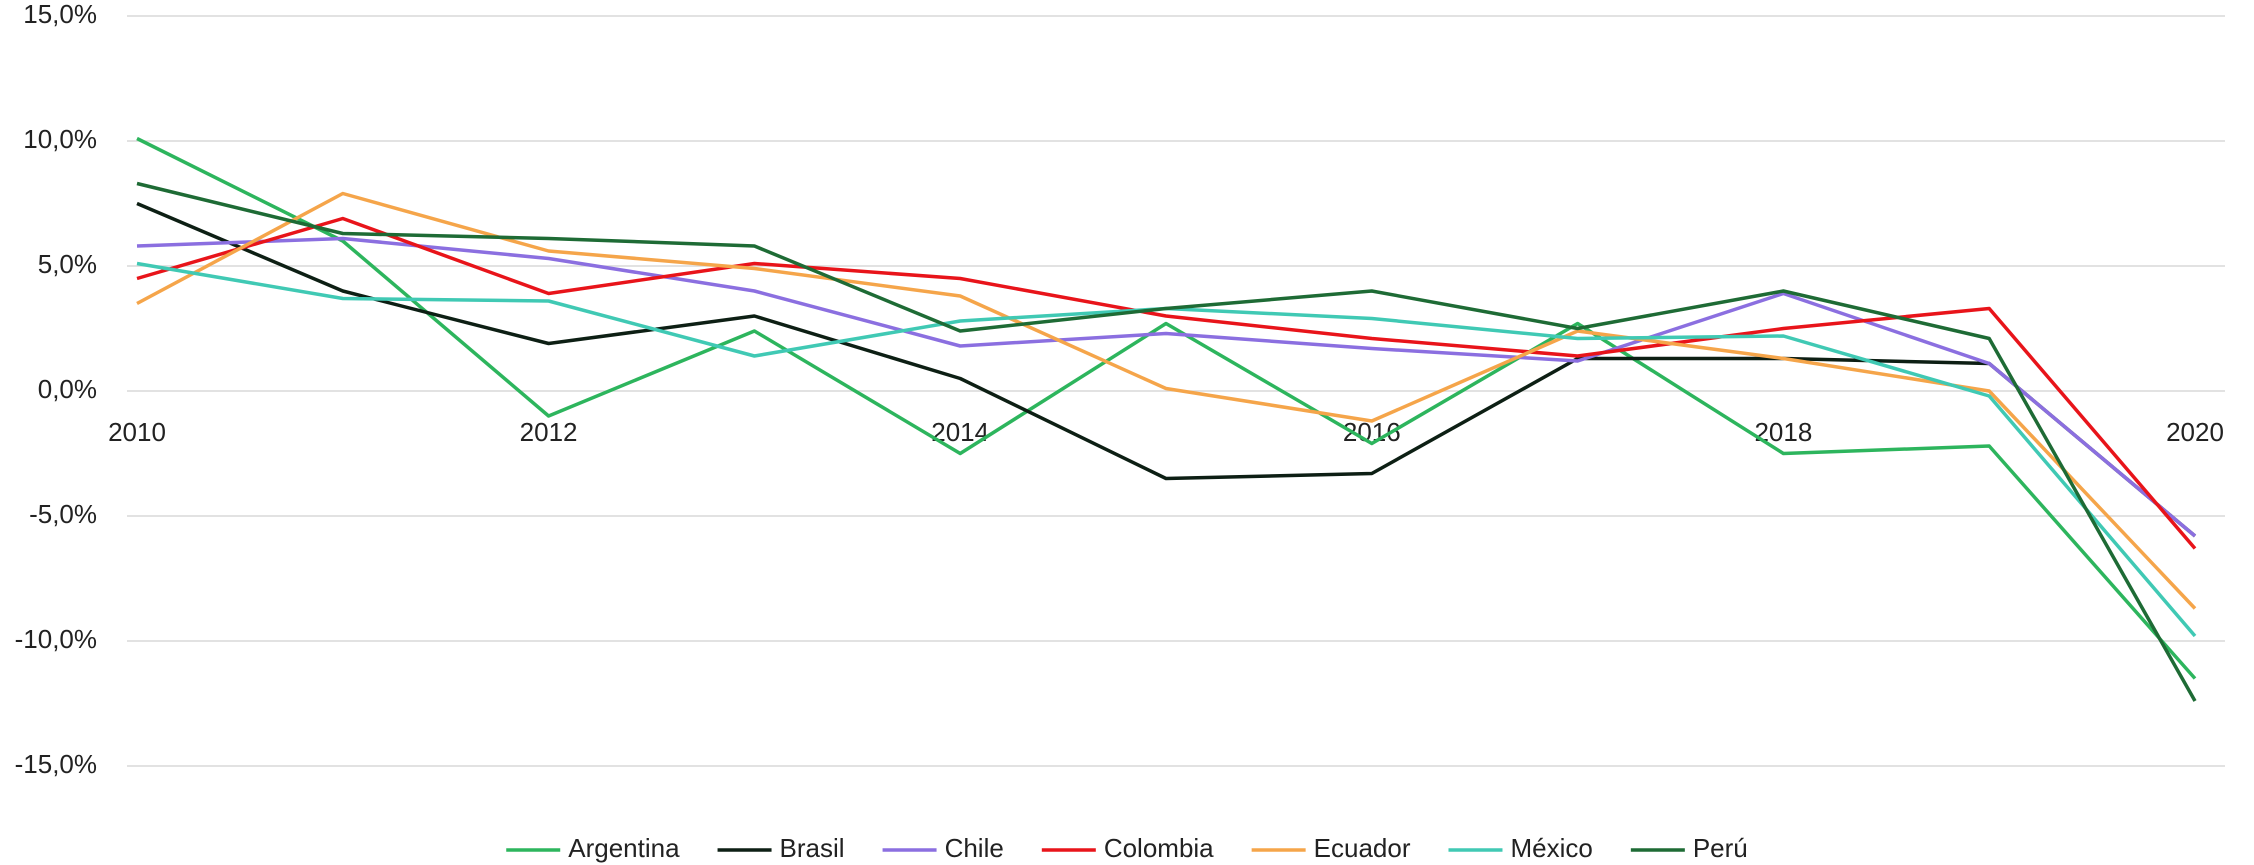  What do you see at coordinates (624, 848) in the screenshot?
I see `legend-label: Argentina` at bounding box center [624, 848].